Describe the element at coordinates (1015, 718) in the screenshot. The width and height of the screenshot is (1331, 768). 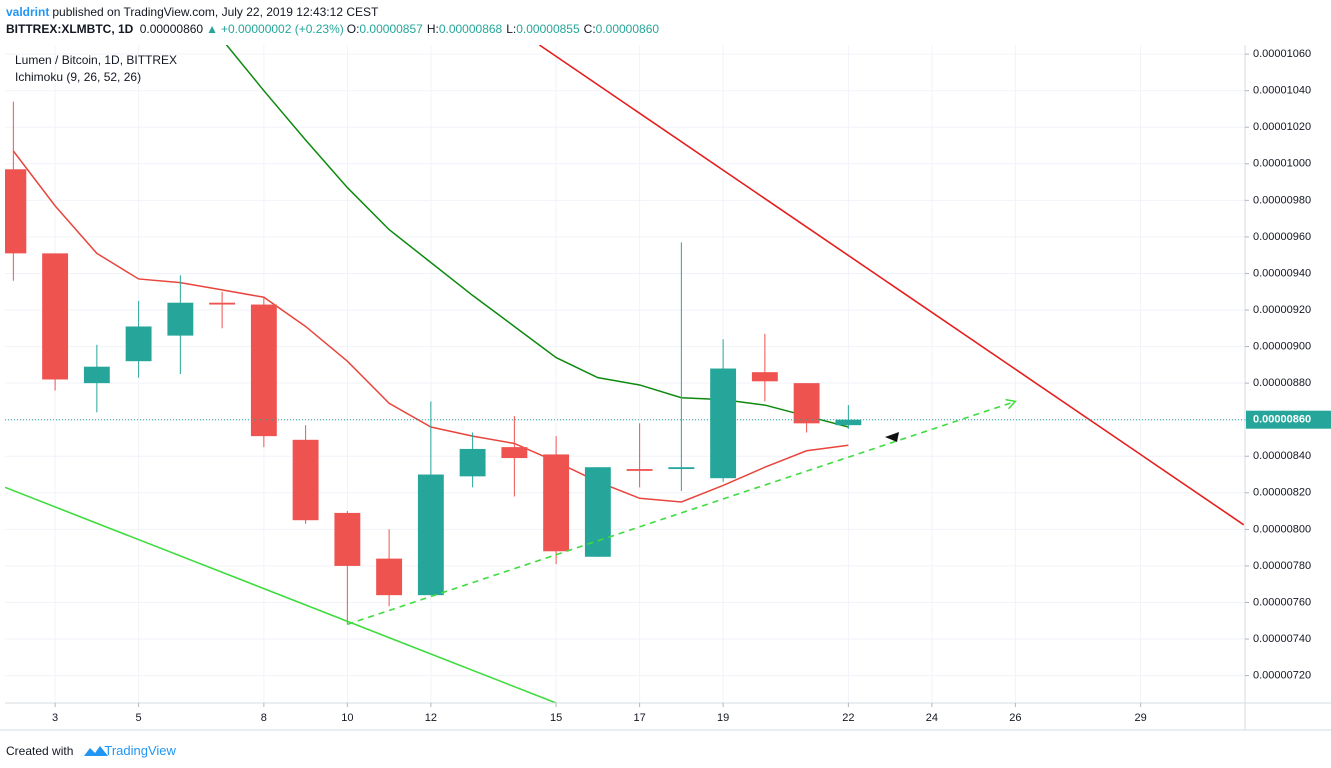
I see `x-tick-label: 26` at that location.